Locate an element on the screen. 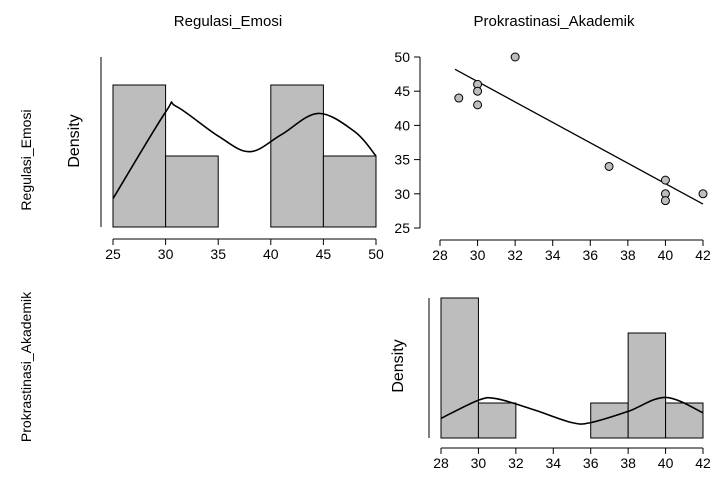 The height and width of the screenshot is (477, 713). scatter-y-tick-label: 50 is located at coordinates (402, 57).